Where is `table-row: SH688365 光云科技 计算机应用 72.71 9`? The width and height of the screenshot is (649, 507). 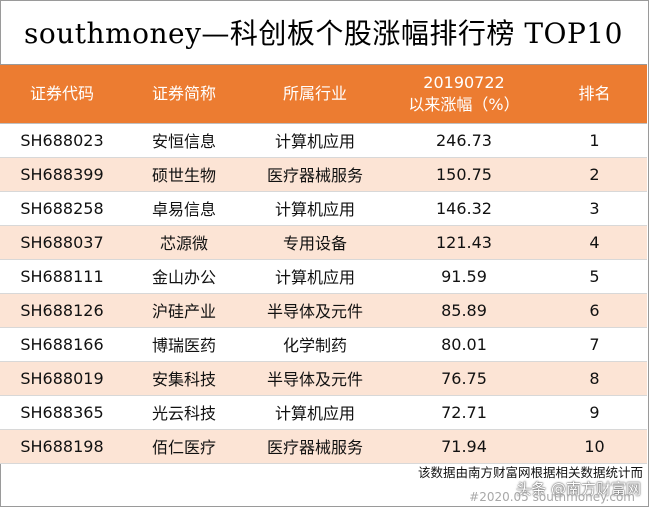 table-row: SH688365 光云科技 计算机应用 72.71 9 is located at coordinates (323, 412).